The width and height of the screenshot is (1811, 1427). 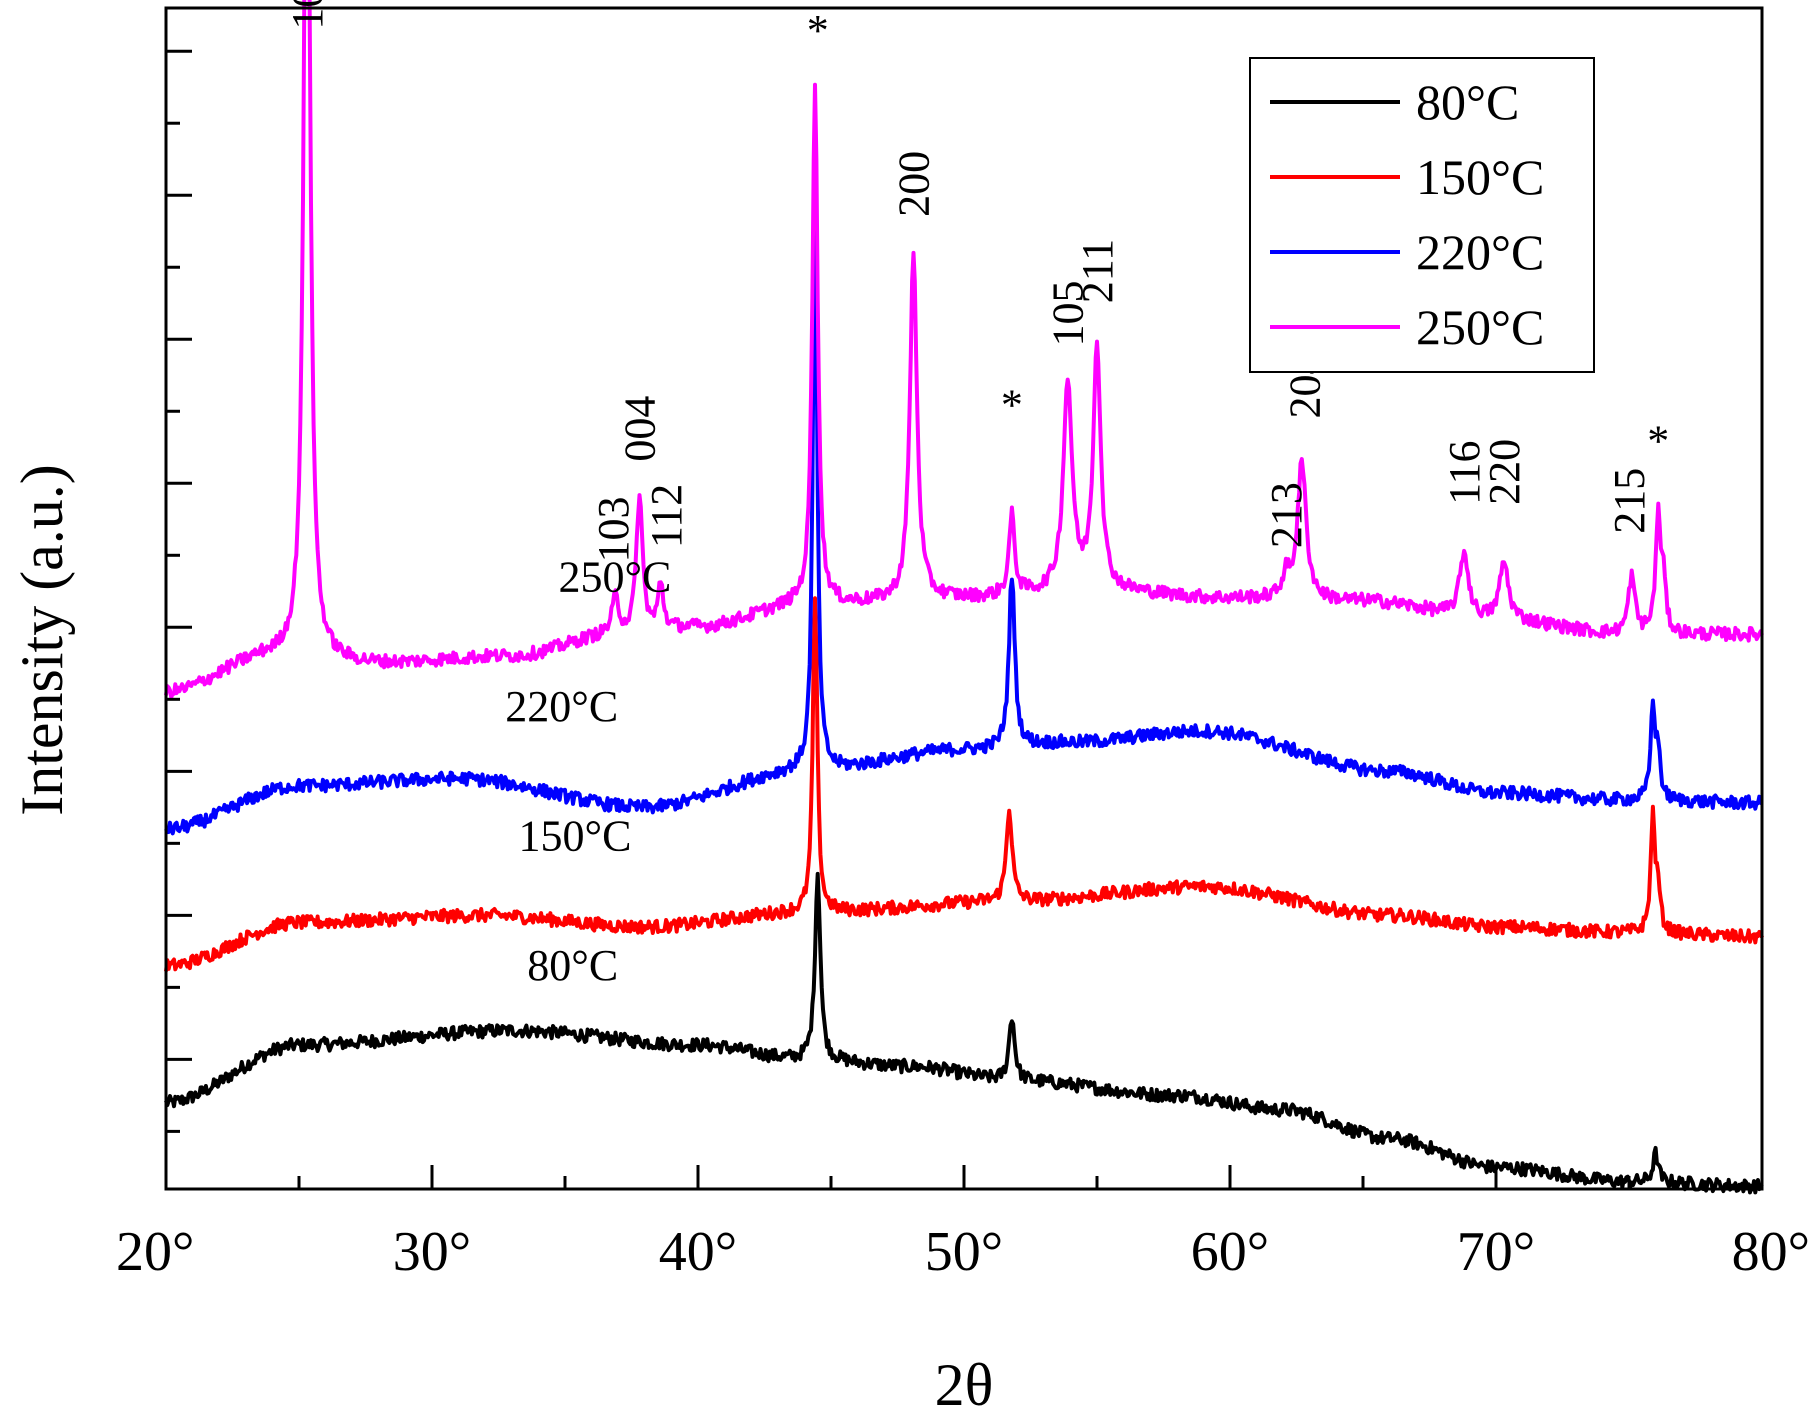 What do you see at coordinates (1068, 313) in the screenshot?
I see `peak-label-105: 105` at bounding box center [1068, 313].